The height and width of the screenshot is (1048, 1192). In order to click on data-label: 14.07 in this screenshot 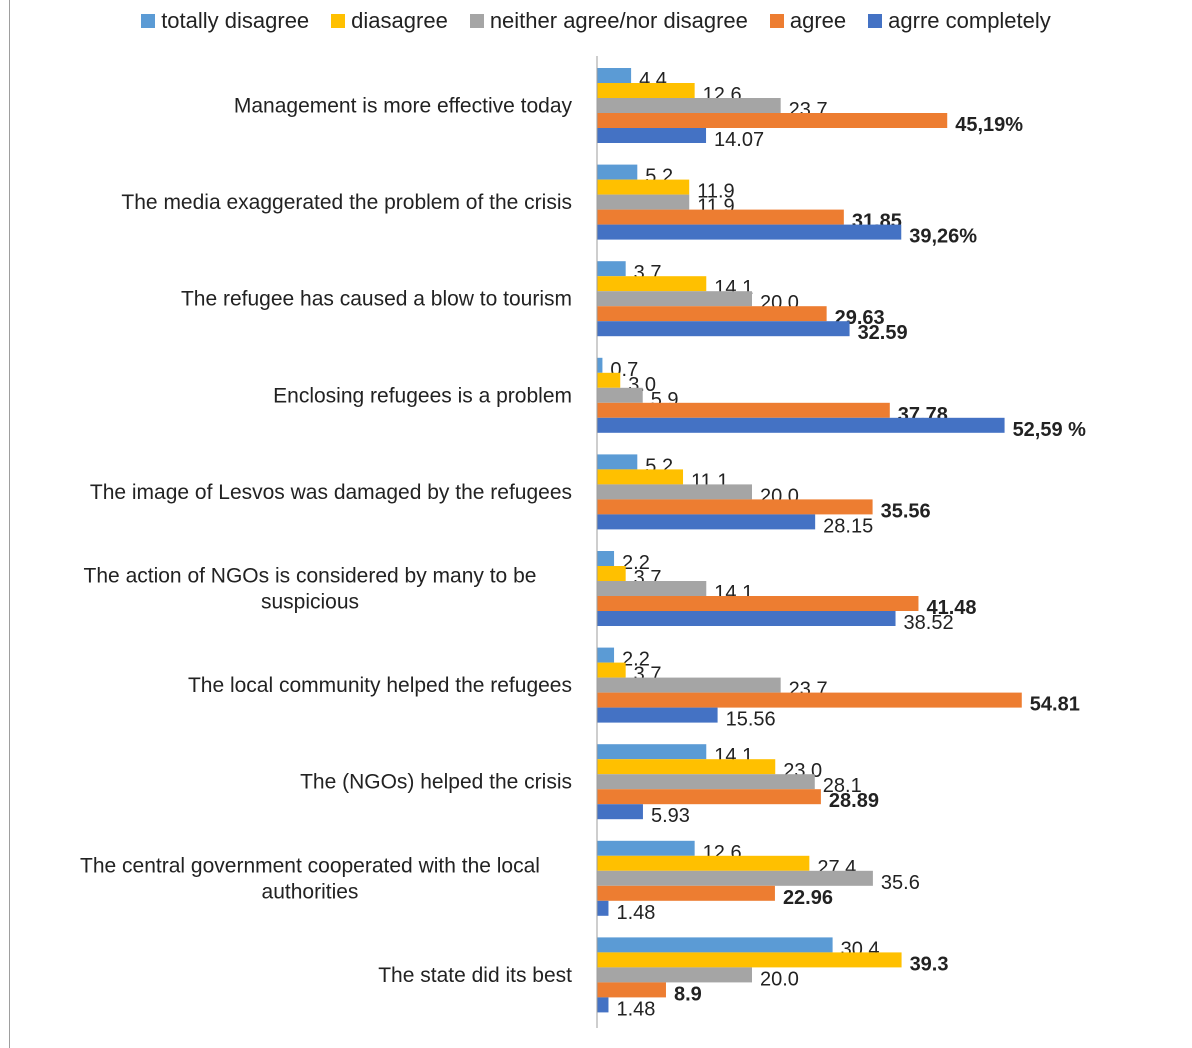, I will do `click(739, 140)`.